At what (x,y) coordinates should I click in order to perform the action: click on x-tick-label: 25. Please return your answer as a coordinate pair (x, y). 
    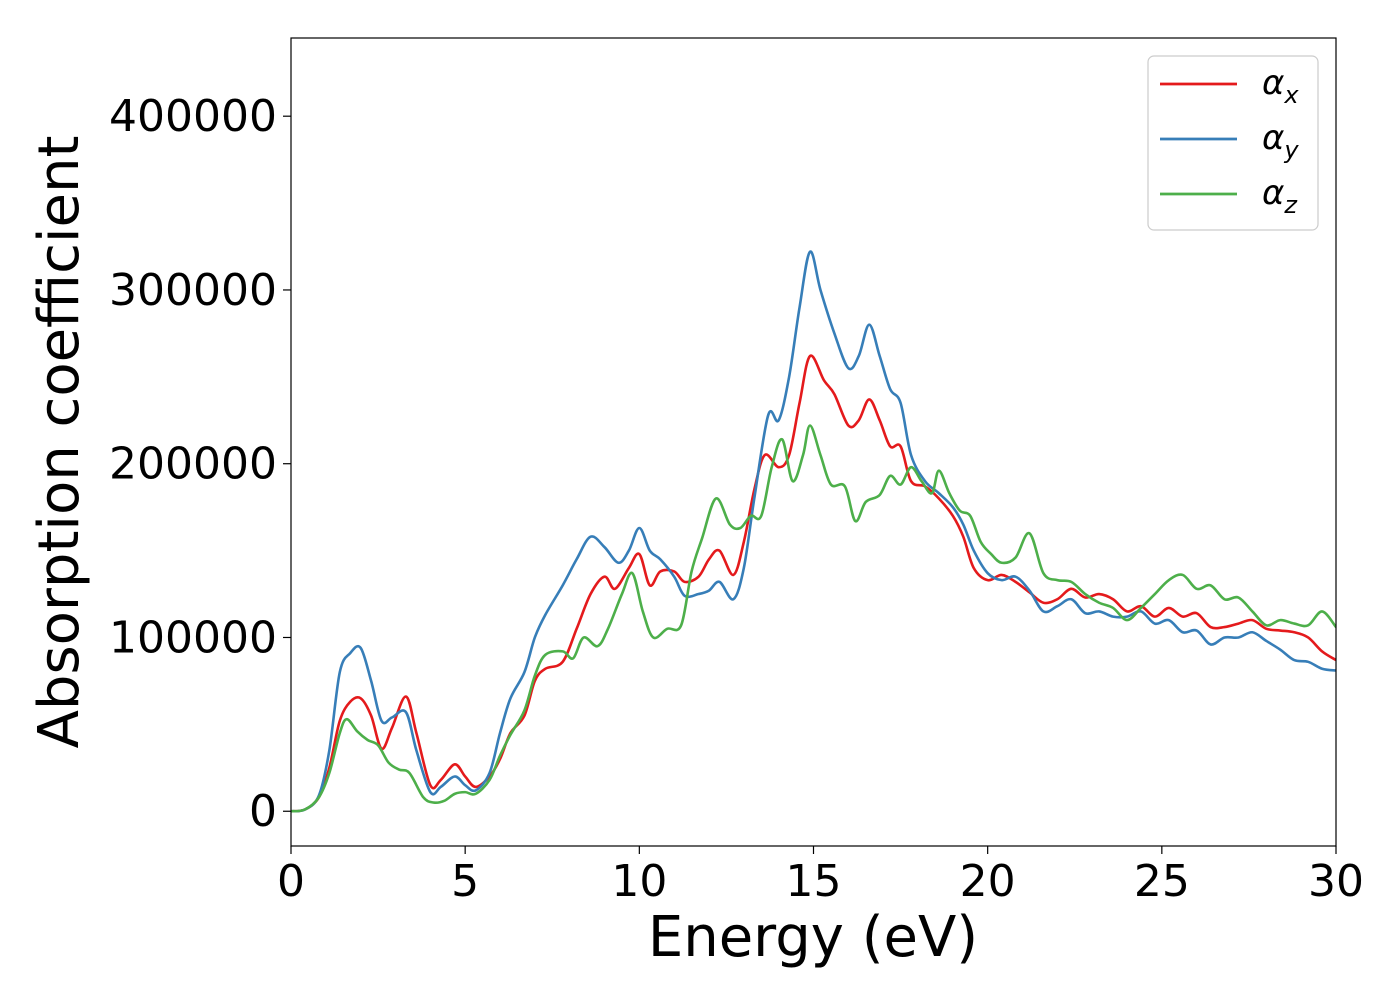
    Looking at the image, I should click on (1162, 881).